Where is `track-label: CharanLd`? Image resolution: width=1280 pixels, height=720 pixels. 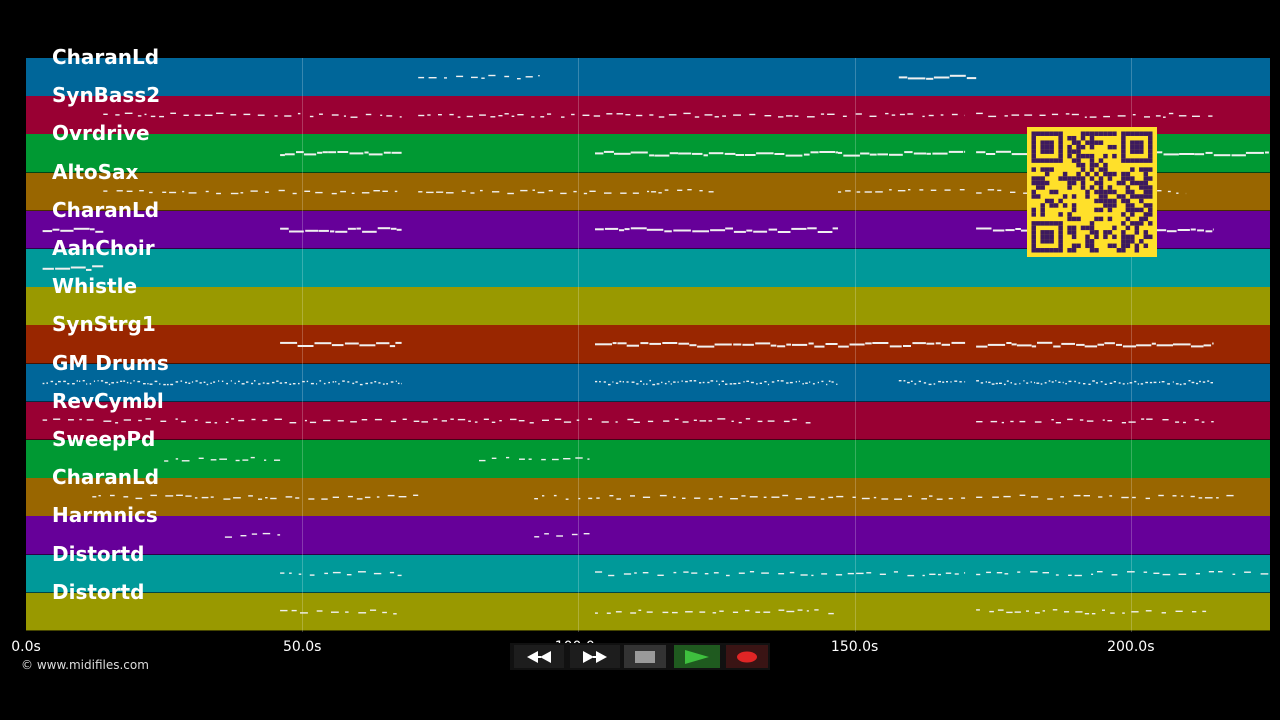 track-label: CharanLd is located at coordinates (106, 209).